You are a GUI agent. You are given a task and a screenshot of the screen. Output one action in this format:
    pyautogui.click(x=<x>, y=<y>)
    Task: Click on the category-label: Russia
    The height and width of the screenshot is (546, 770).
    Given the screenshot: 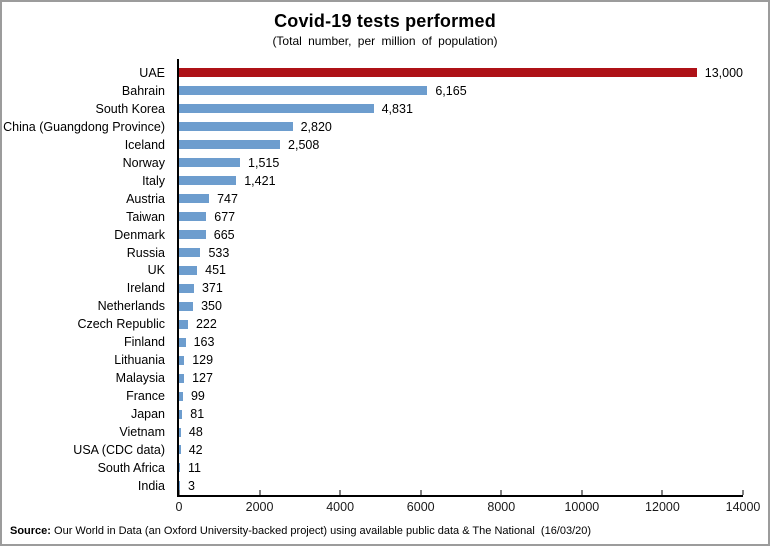 What is the action you would take?
    pyautogui.click(x=145, y=252)
    